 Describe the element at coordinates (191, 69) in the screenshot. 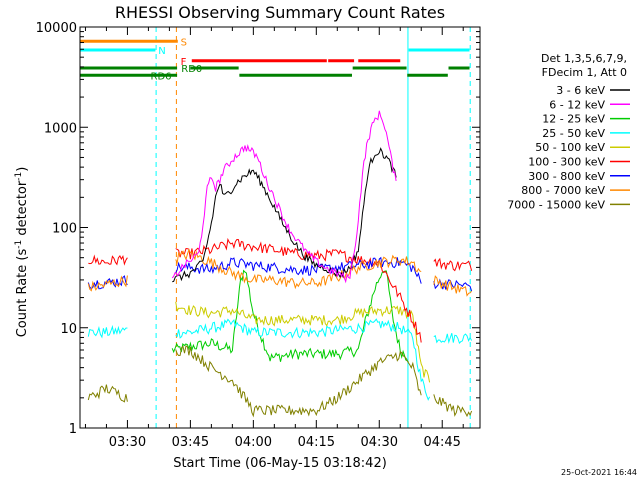

I see `flag-label-rd0: RD0` at that location.